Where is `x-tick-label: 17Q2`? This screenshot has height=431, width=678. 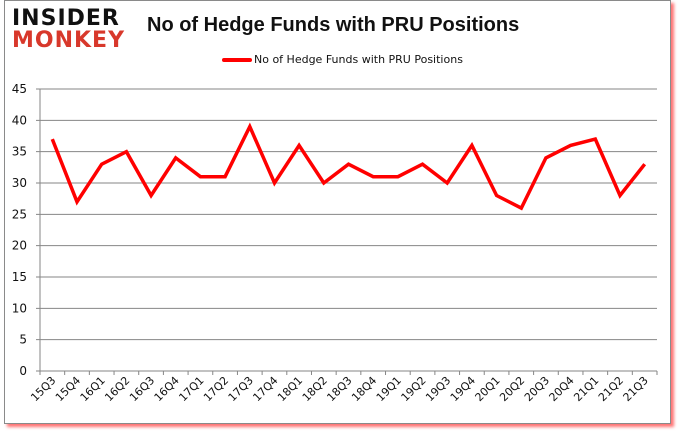
x-tick-label: 17Q2 is located at coordinates (216, 389).